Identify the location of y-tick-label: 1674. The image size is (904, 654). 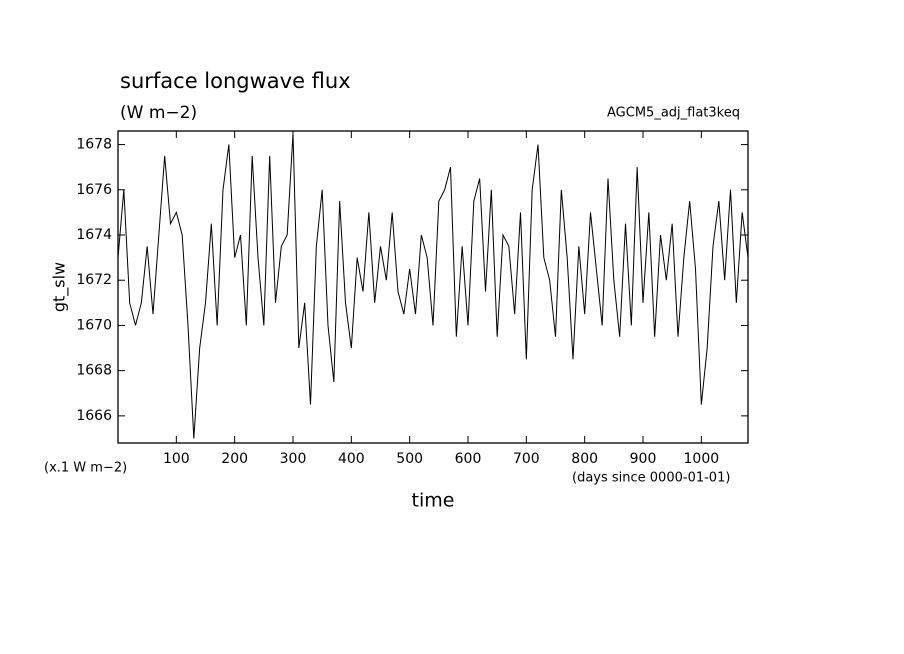
(94, 235).